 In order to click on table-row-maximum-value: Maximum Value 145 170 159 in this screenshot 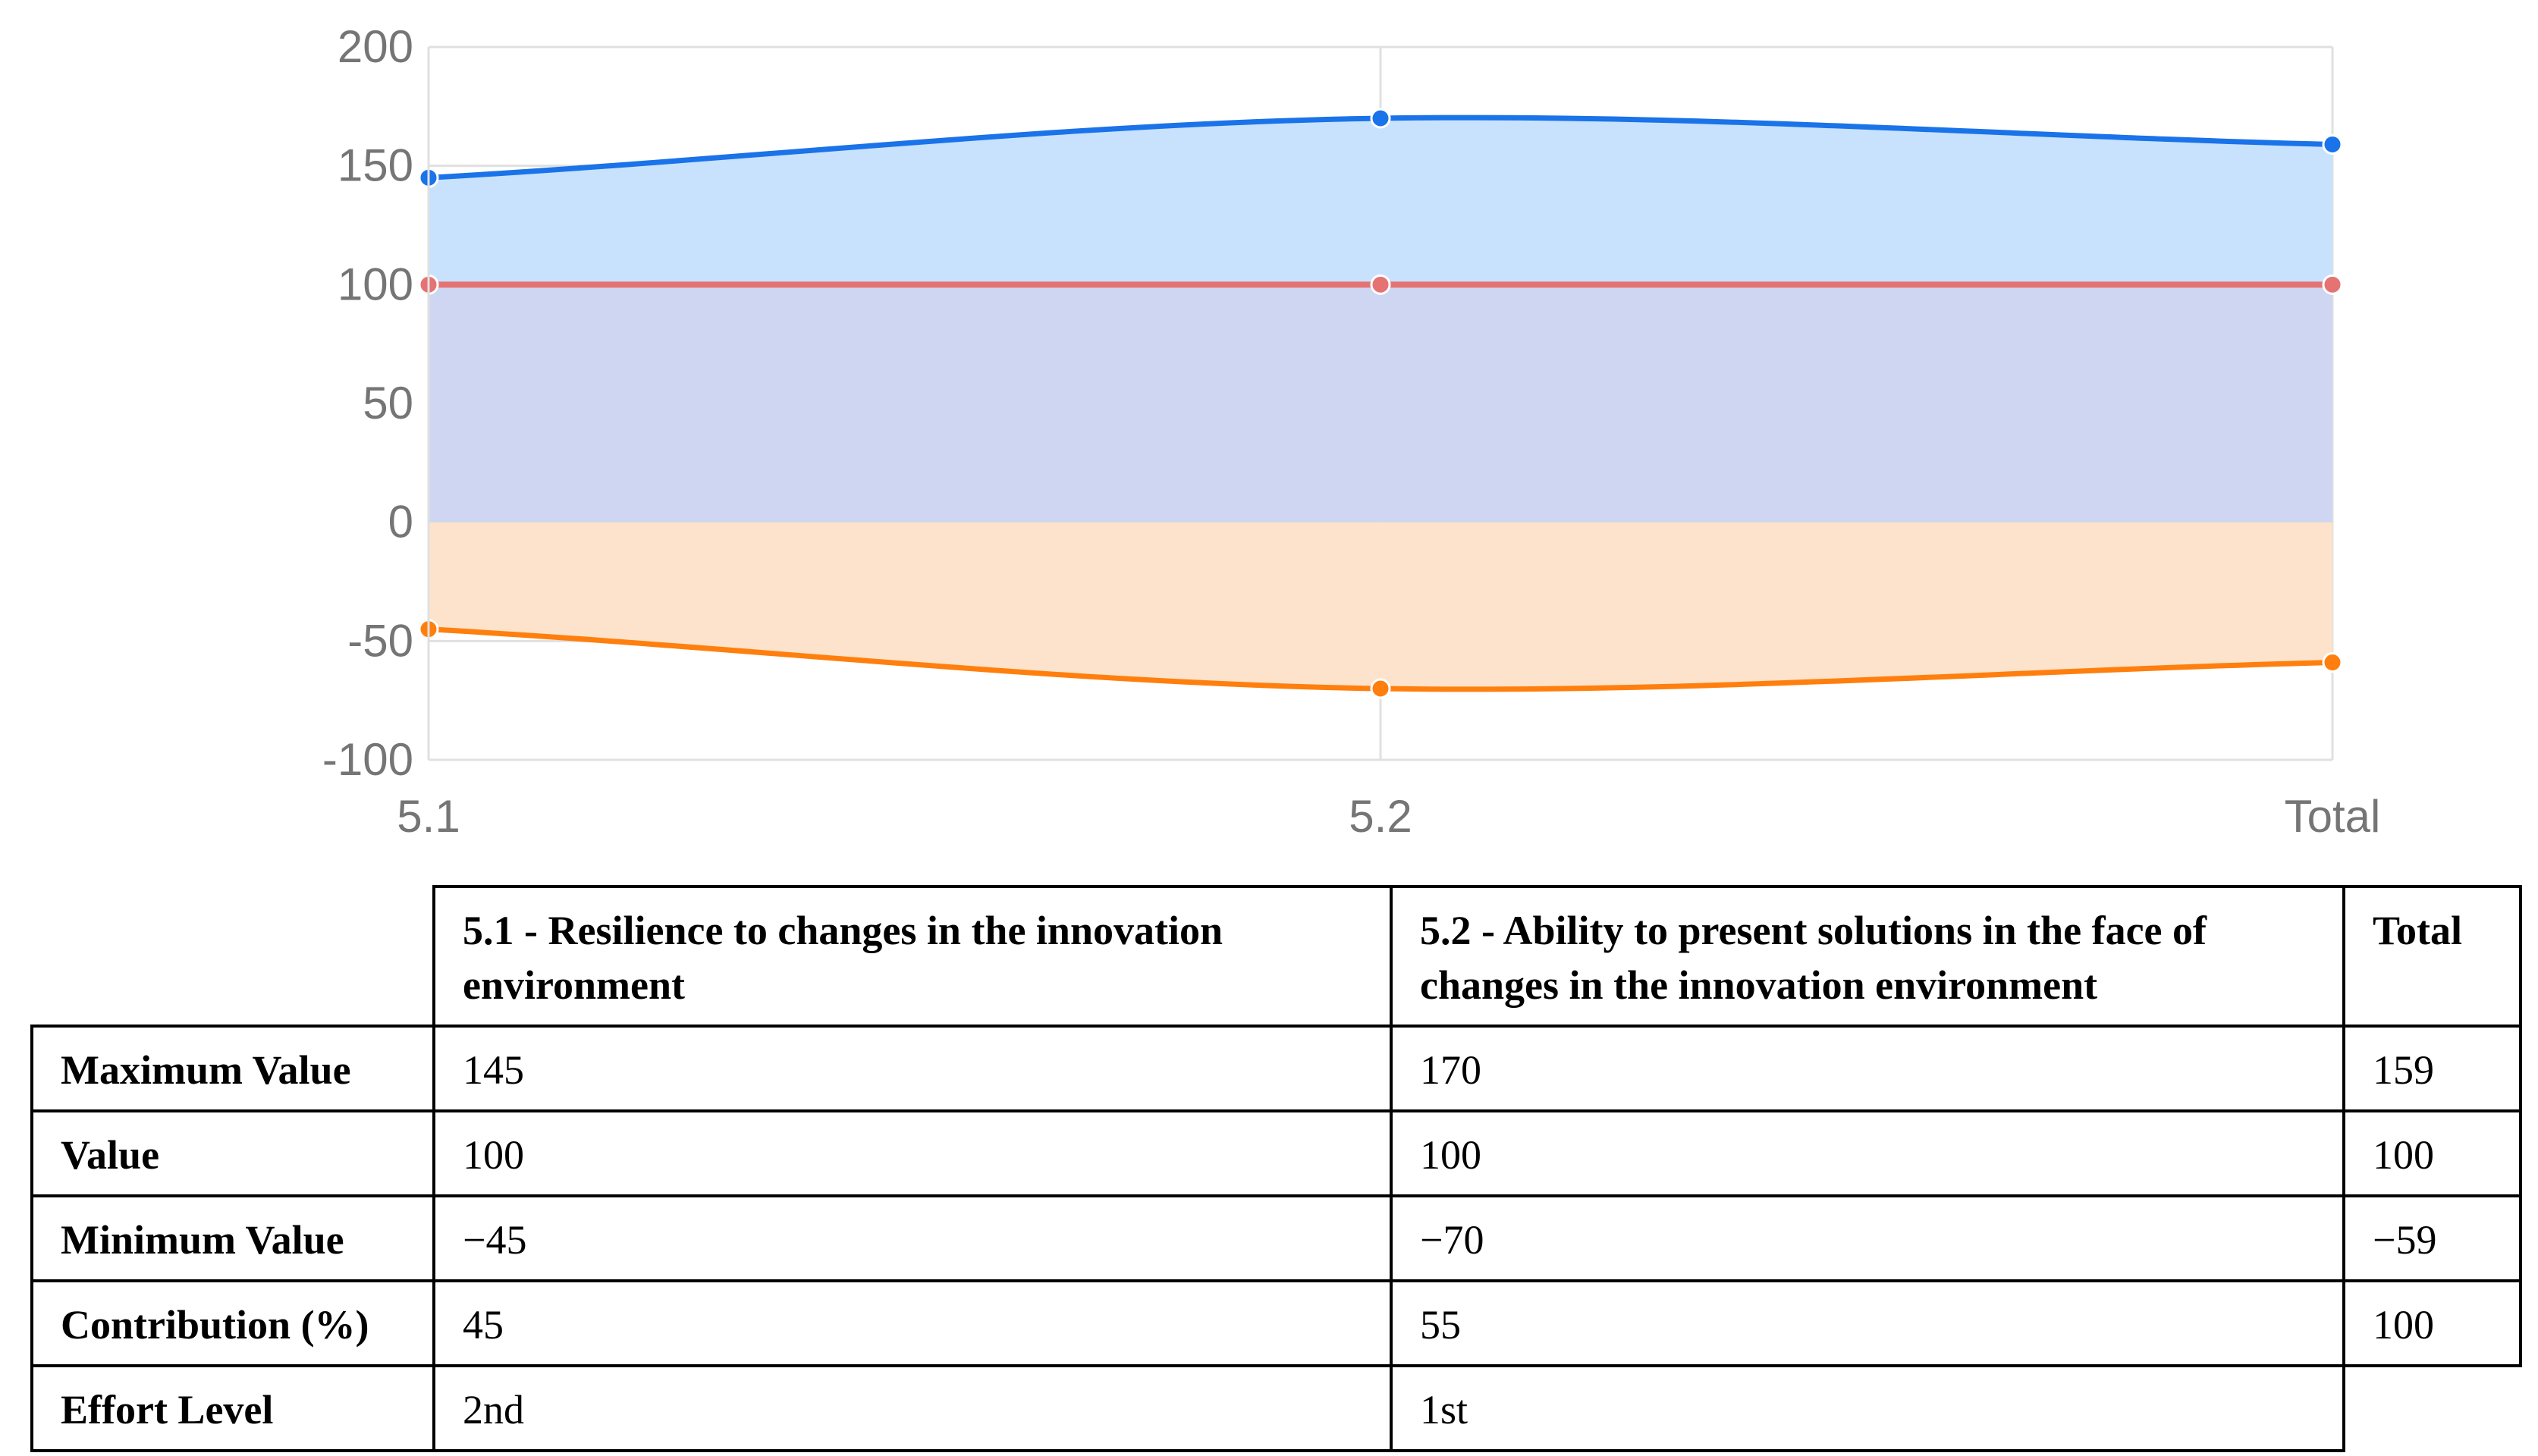, I will do `click(1276, 1068)`.